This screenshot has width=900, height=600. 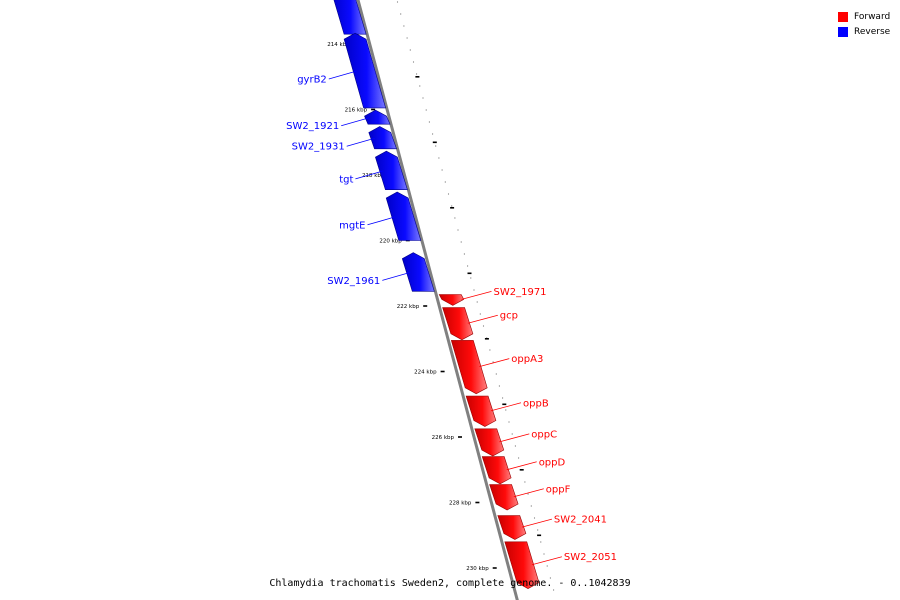 What do you see at coordinates (364, 70) in the screenshot?
I see `gene-arrow-gyrB2` at bounding box center [364, 70].